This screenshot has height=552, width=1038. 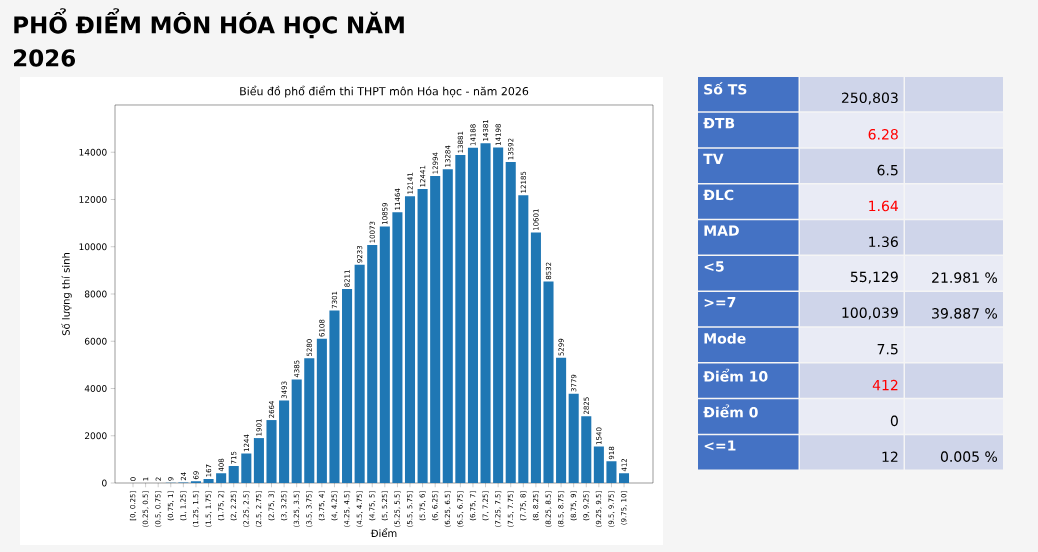 I want to click on y-tick-label: 0, so click(x=104, y=483).